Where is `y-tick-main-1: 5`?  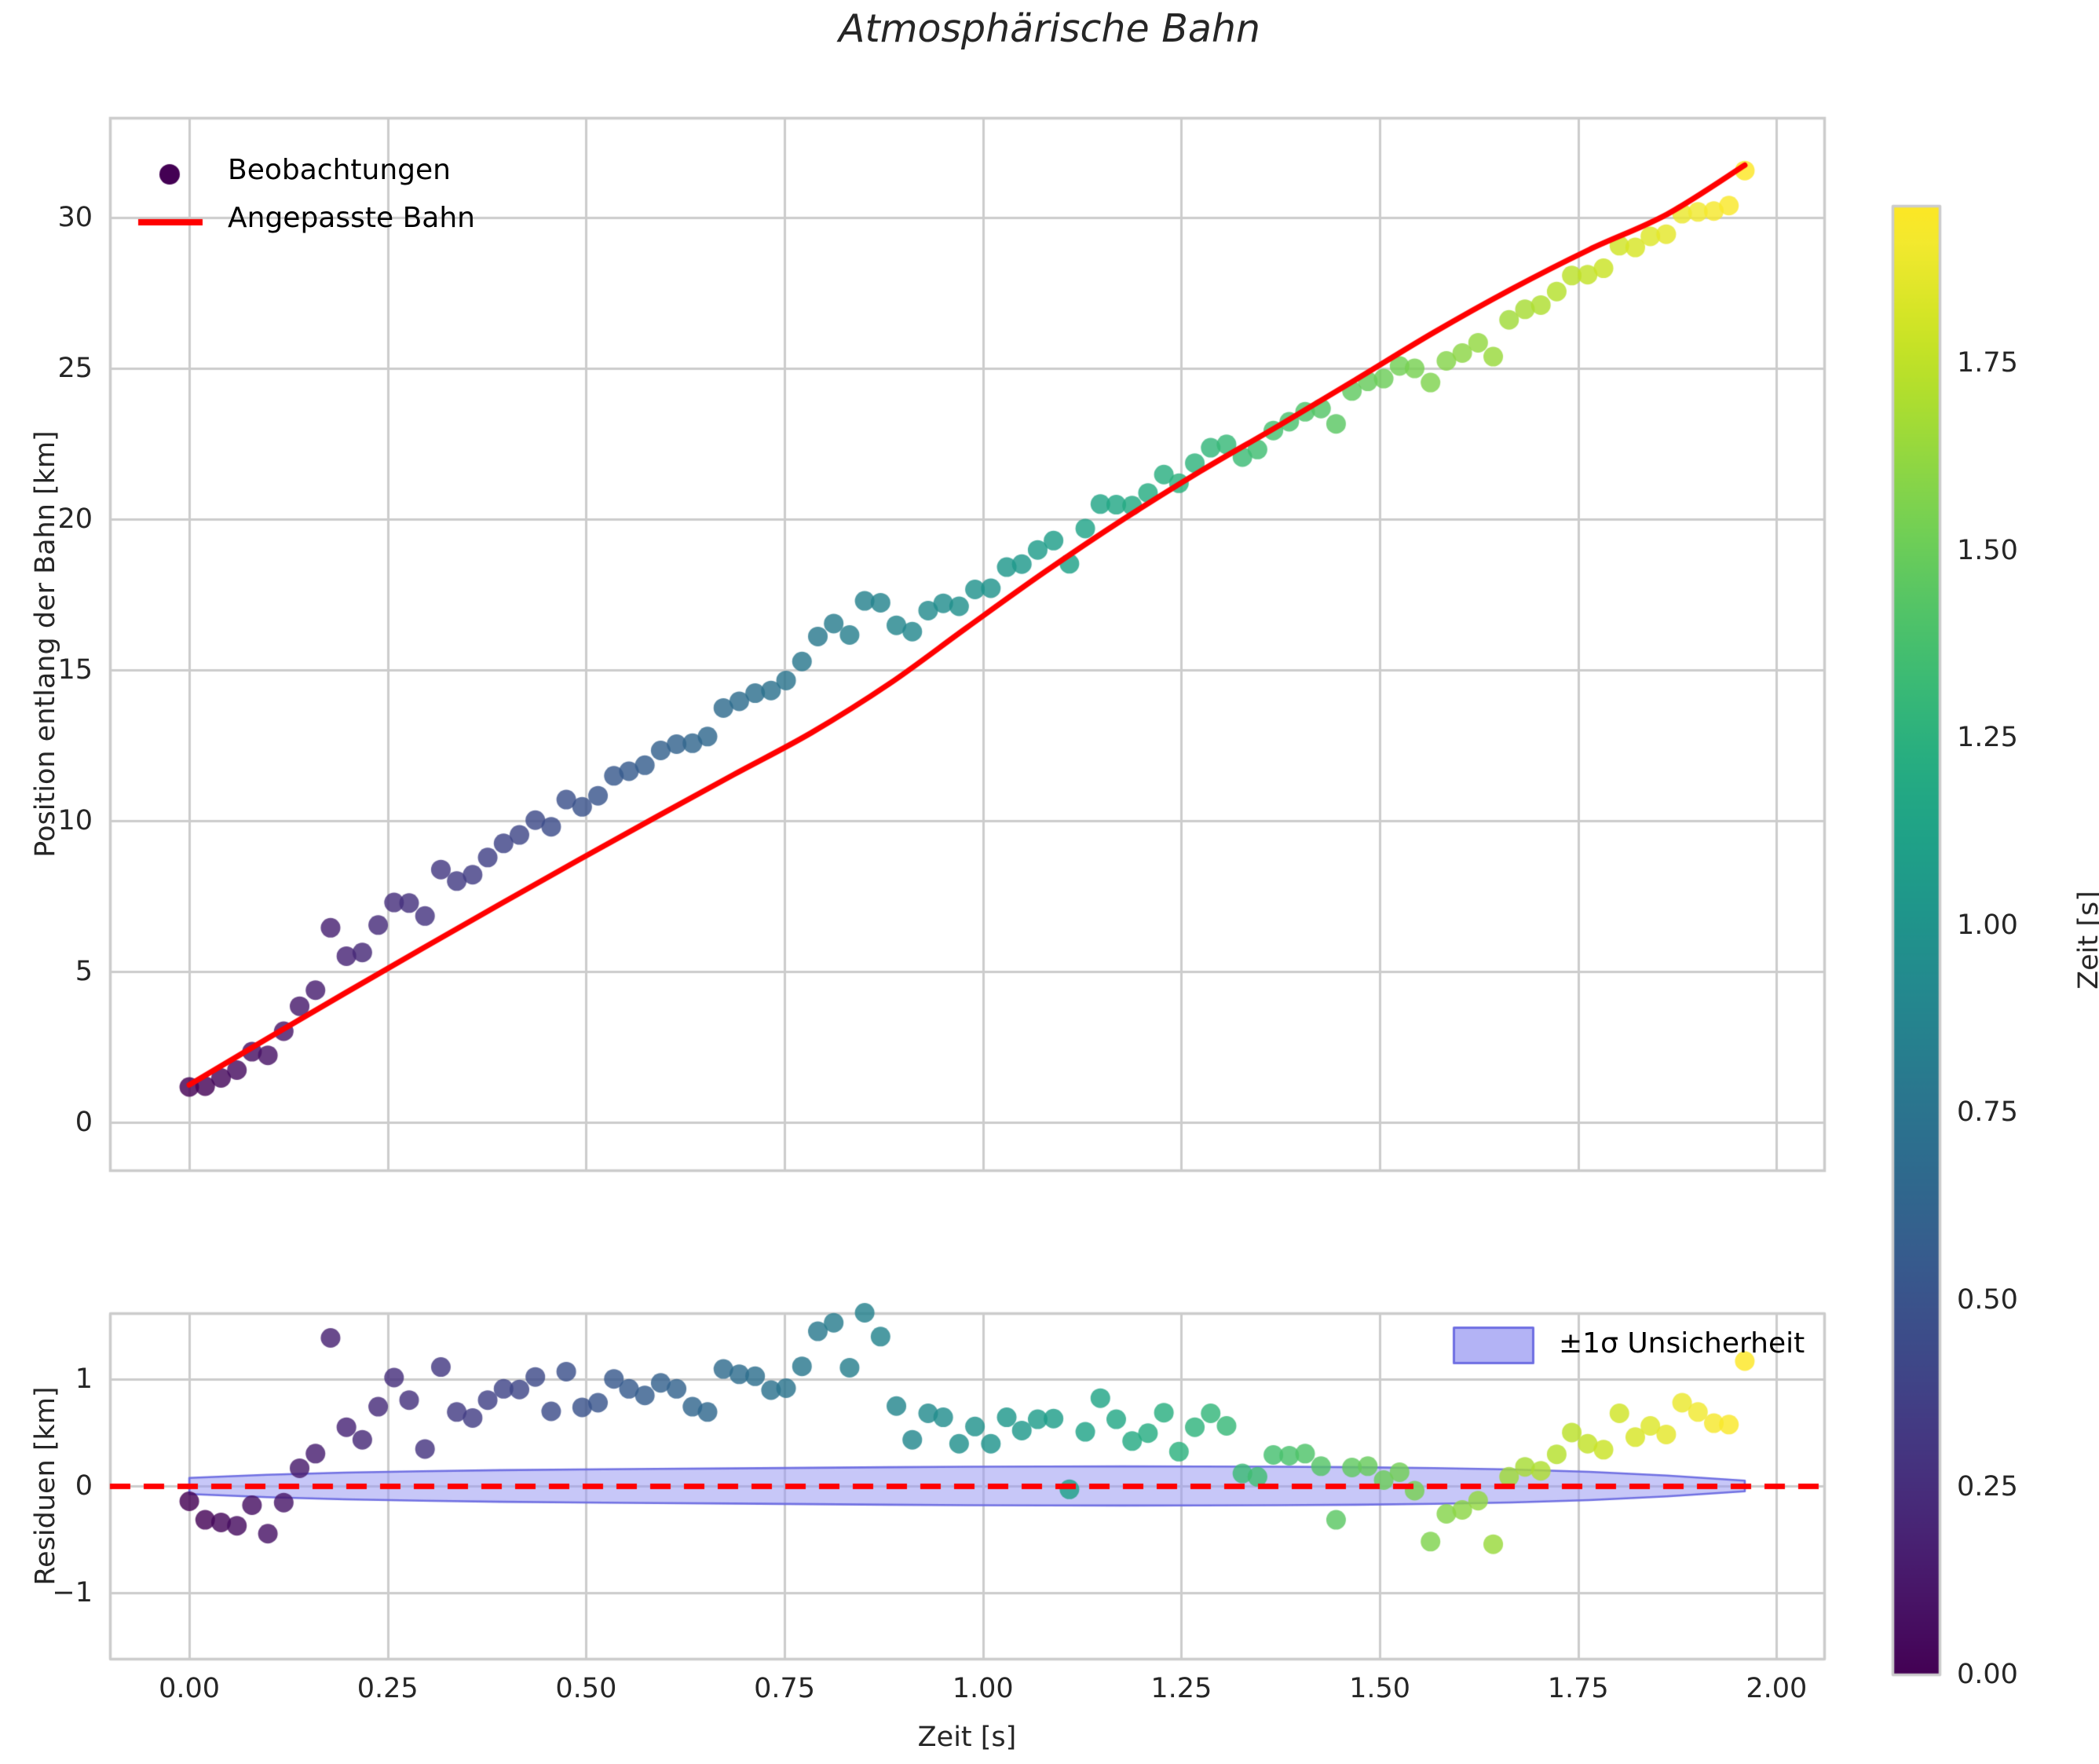 y-tick-main-1: 5 is located at coordinates (84, 971).